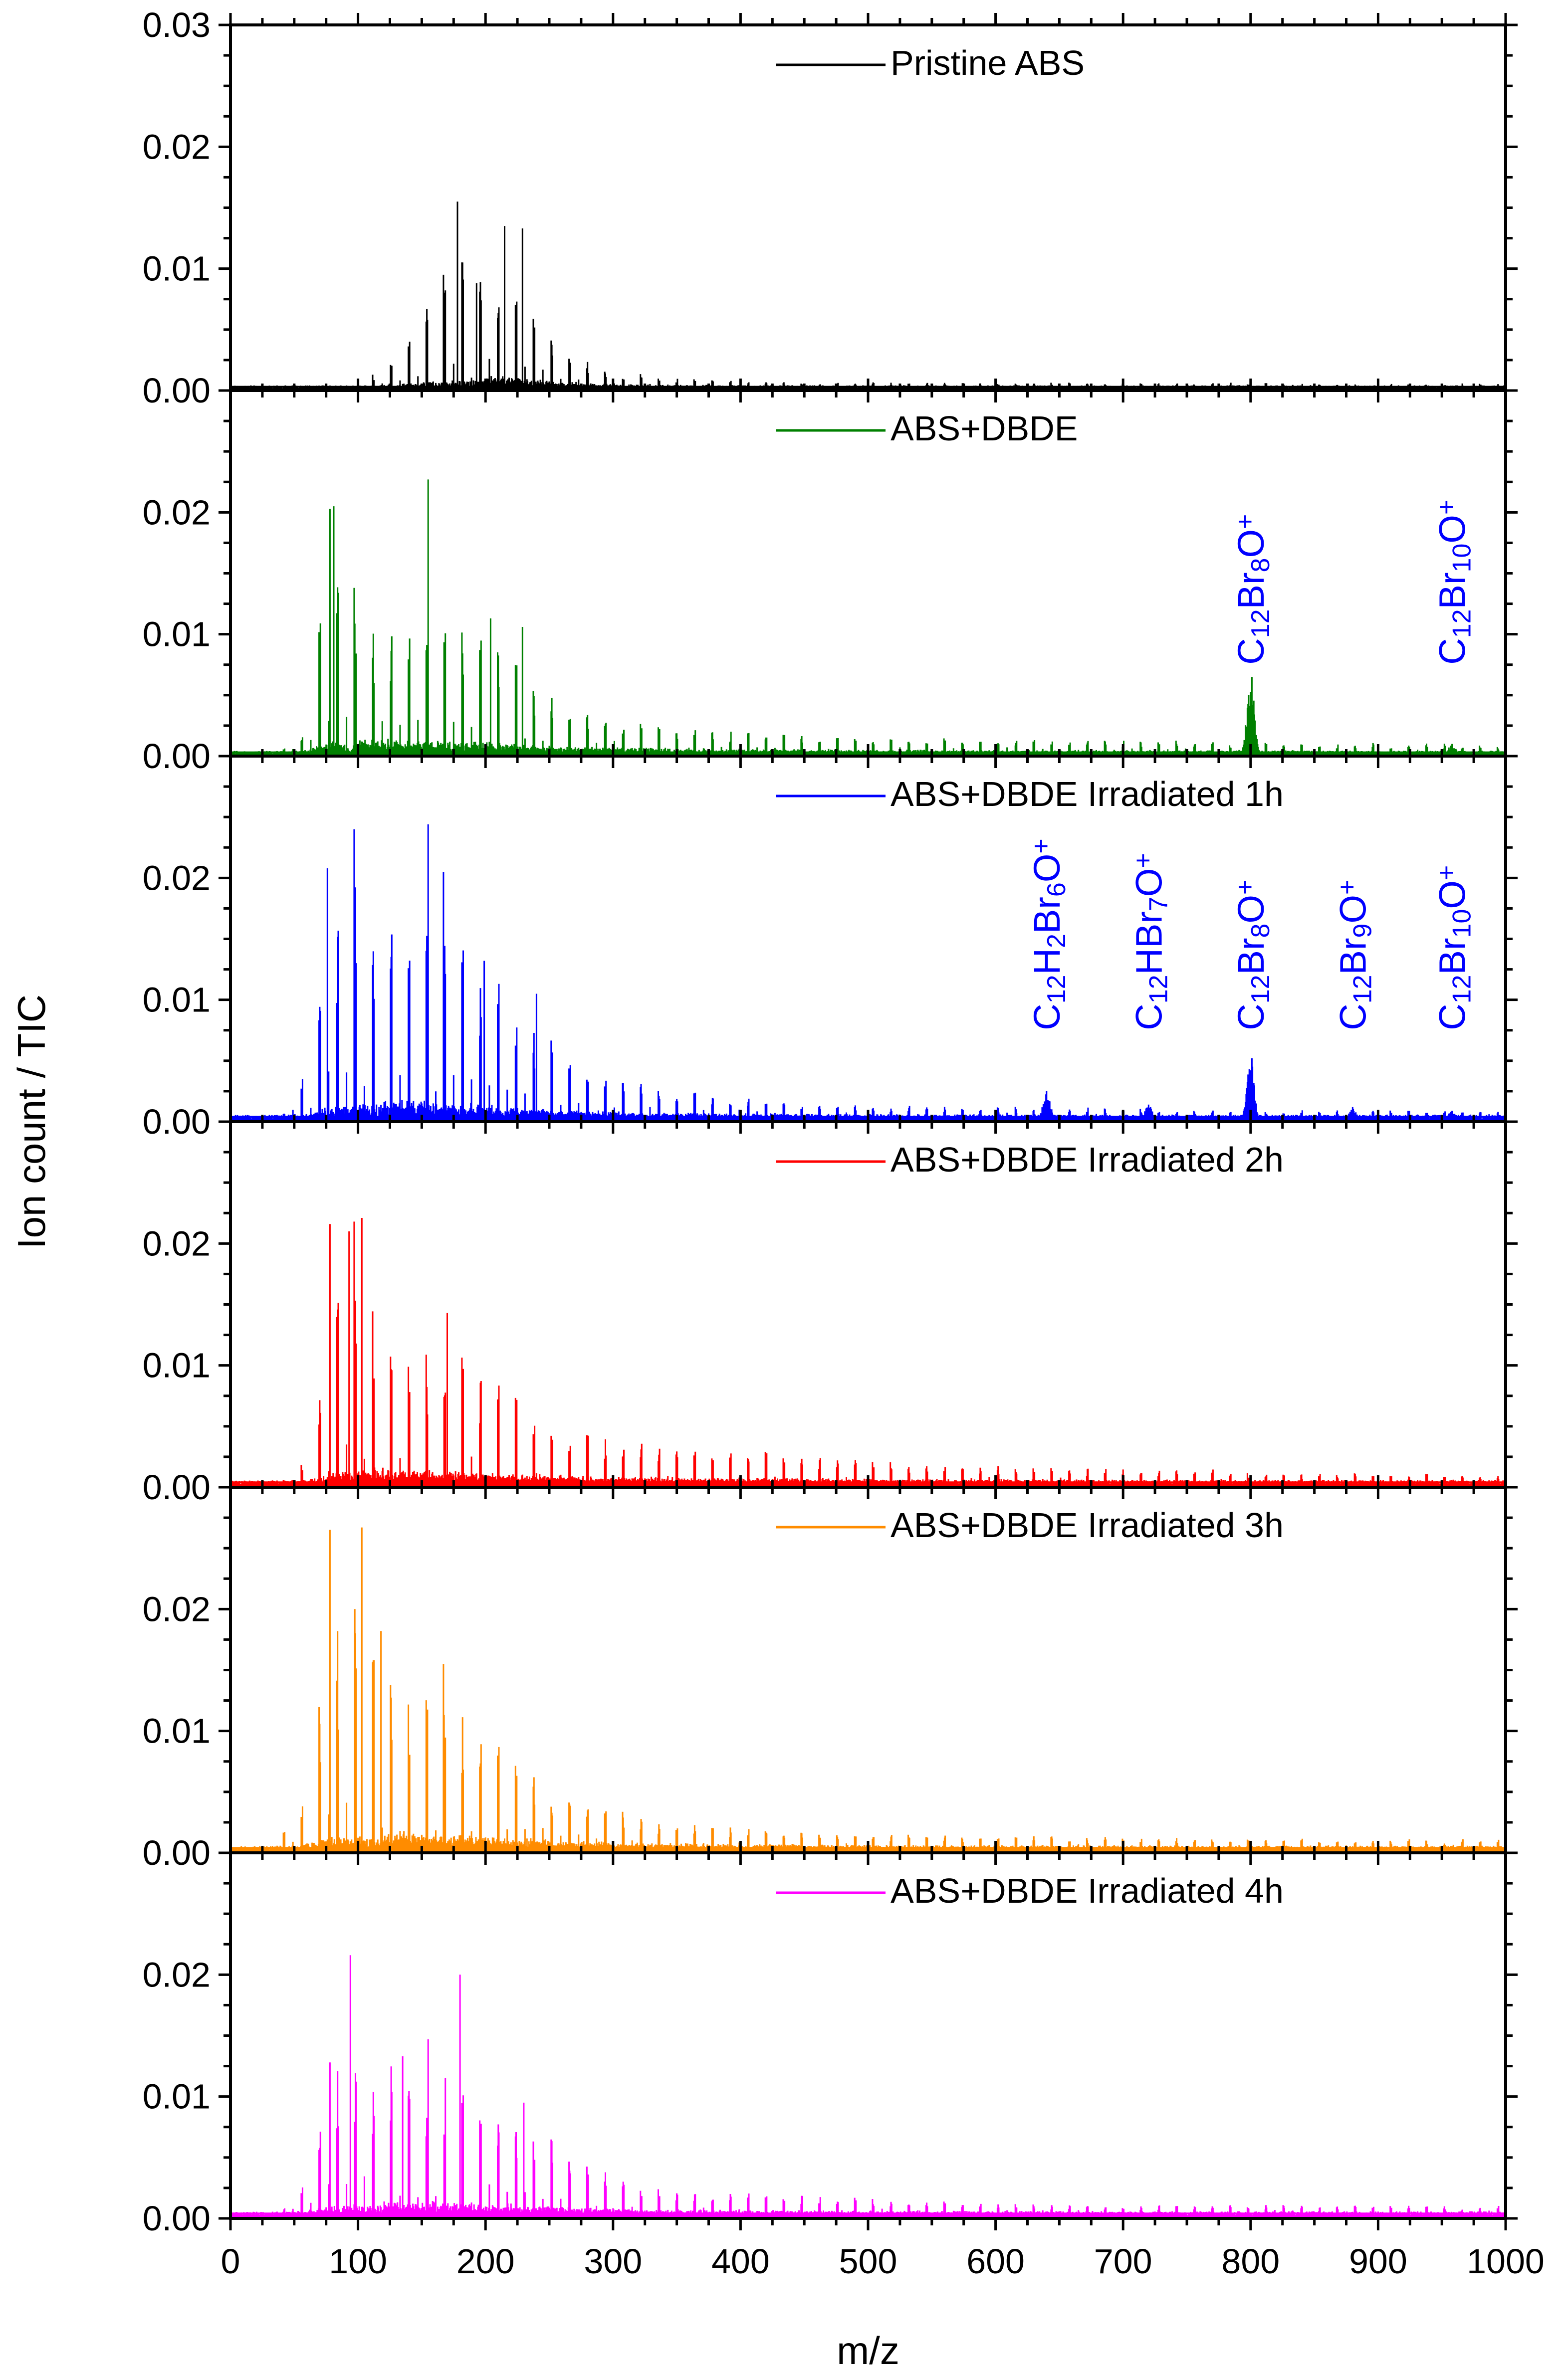 This screenshot has width=1566, height=2380. I want to click on y-tick-label: 0.03, so click(177, 25).